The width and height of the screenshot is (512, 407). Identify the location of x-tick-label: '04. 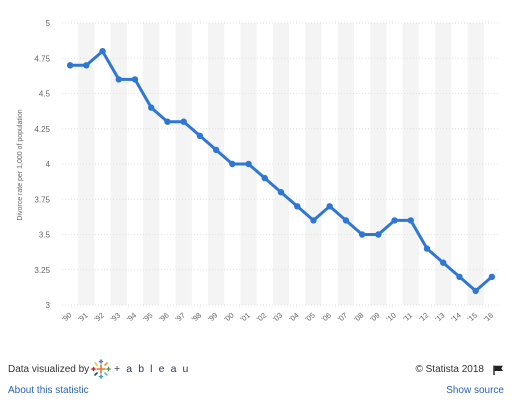
(293, 317).